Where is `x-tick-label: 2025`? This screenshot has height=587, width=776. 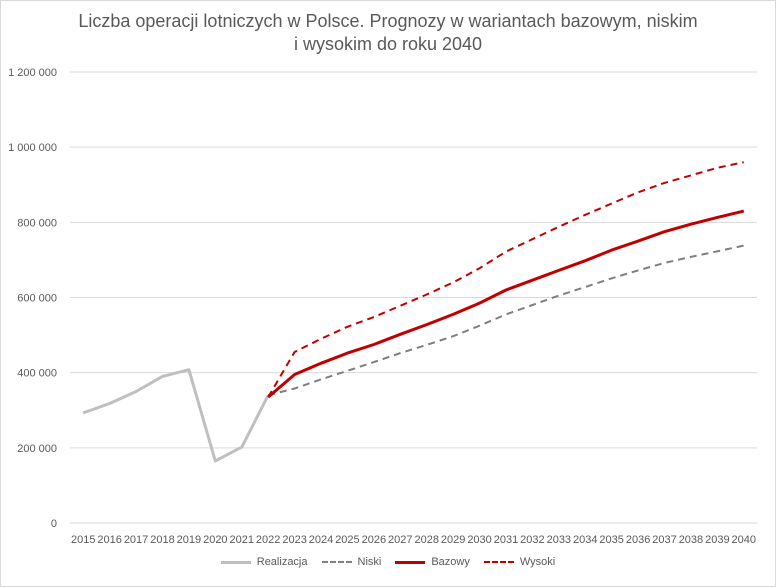
x-tick-label: 2025 is located at coordinates (347, 540).